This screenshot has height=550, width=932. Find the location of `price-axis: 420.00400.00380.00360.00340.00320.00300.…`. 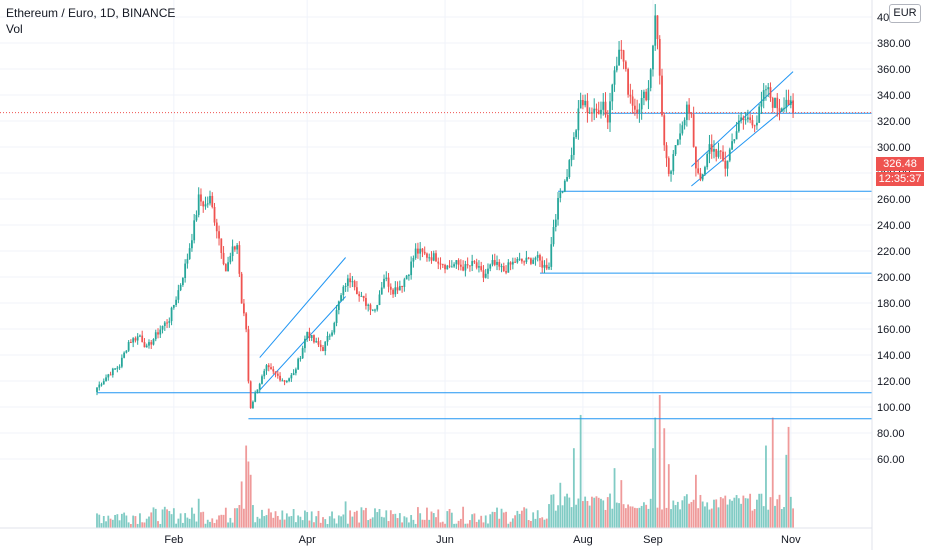

price-axis: 420.00400.00380.00360.00340.00320.00300.… is located at coordinates (894, 233).